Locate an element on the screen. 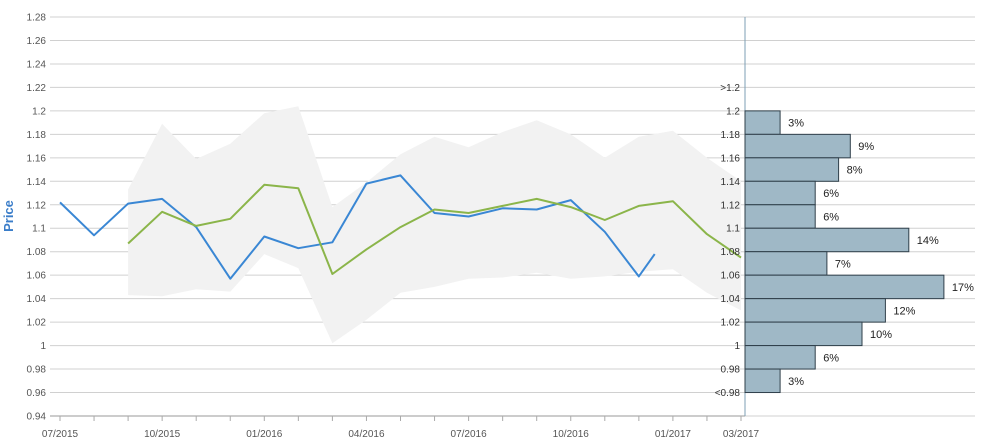 This screenshot has width=984, height=441. y-tick-label: 1.18 is located at coordinates (37, 135).